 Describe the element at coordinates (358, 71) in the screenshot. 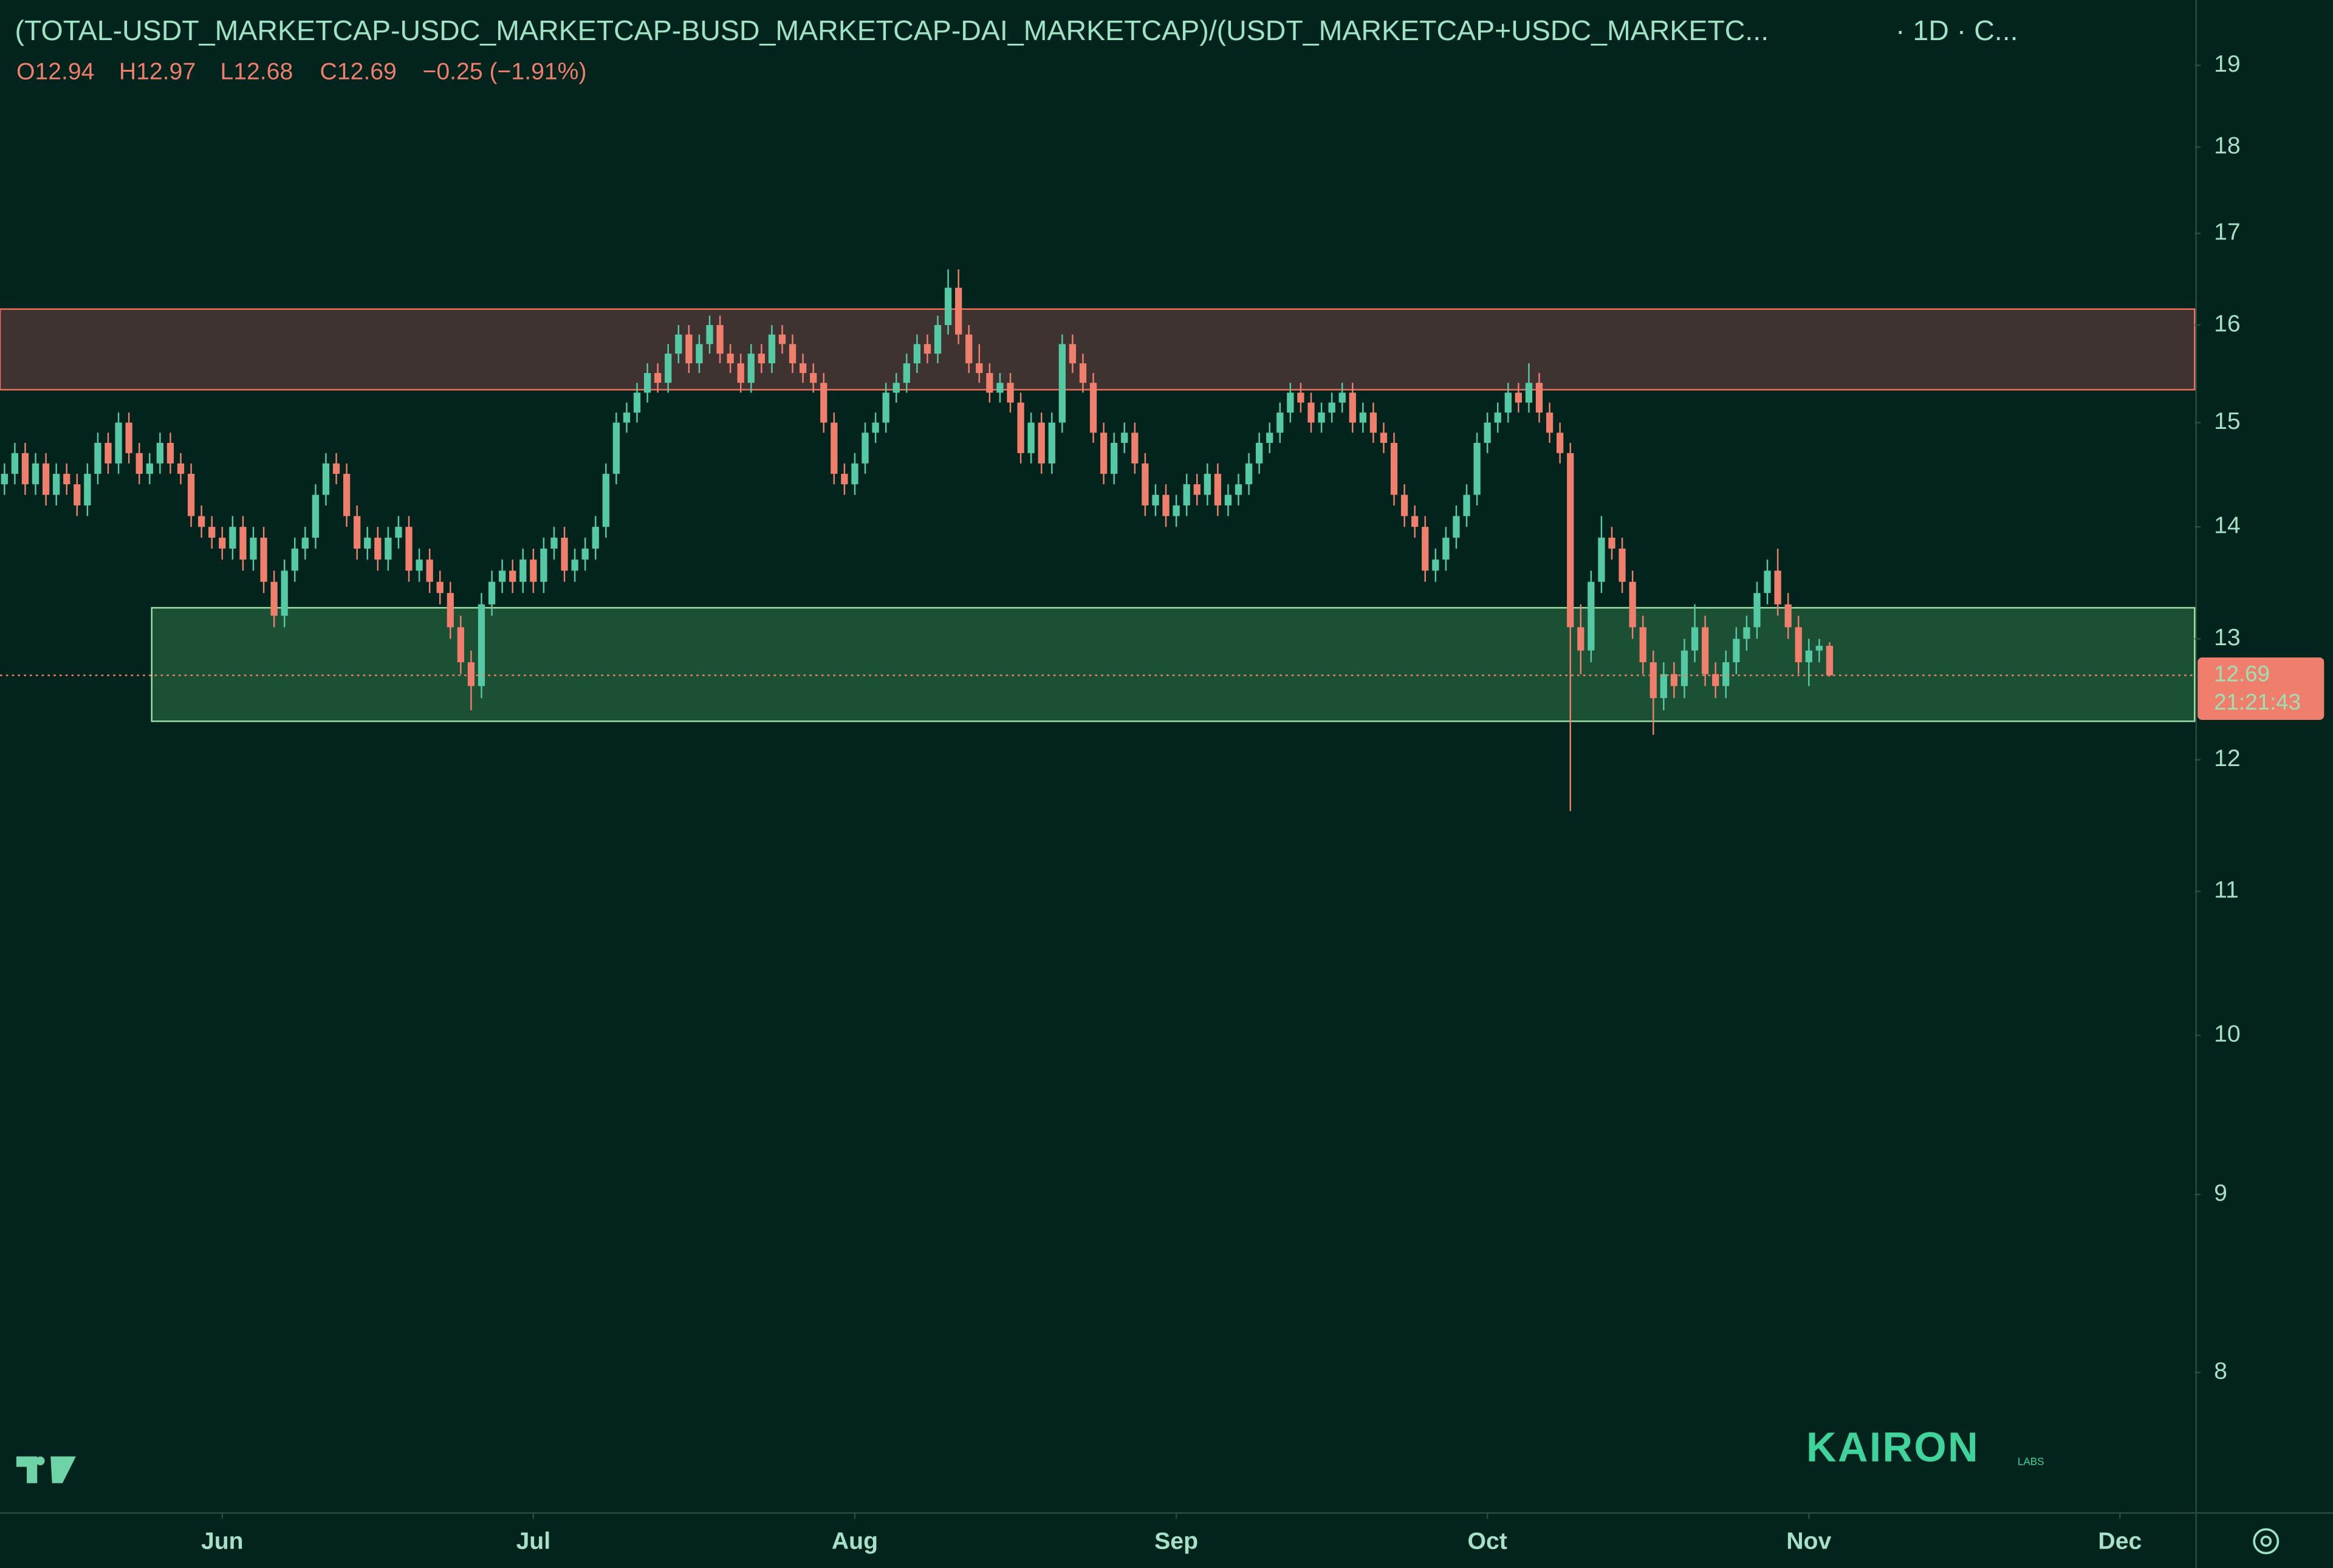

I see `legend-close: C12.69` at that location.